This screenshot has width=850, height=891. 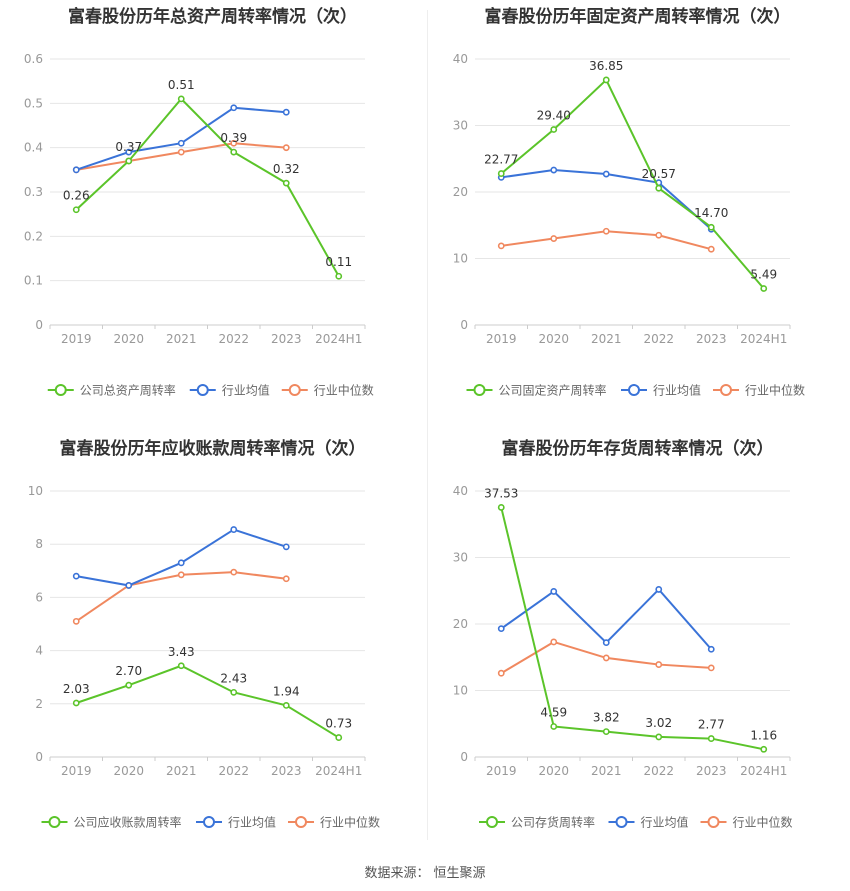 I want to click on legend-item: 公司应收账款周转率, so click(x=111, y=822).